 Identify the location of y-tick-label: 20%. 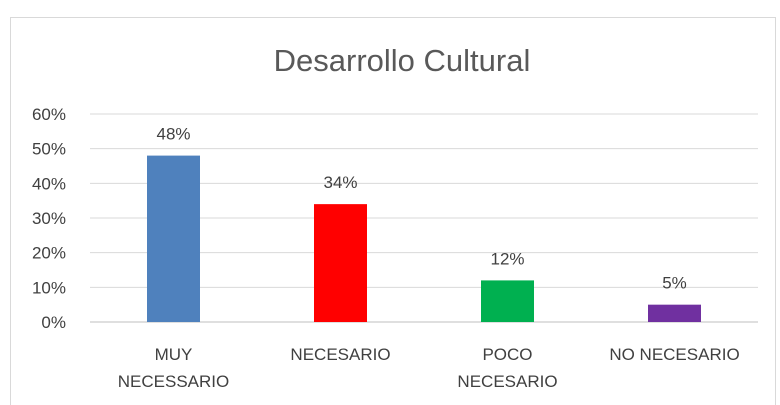
(49, 253).